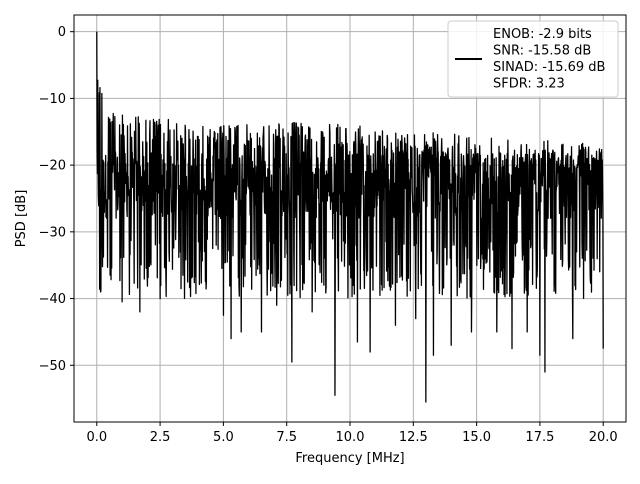 This screenshot has height=484, width=640. Describe the element at coordinates (539, 437) in the screenshot. I see `x-tick-label: 17.5` at that location.